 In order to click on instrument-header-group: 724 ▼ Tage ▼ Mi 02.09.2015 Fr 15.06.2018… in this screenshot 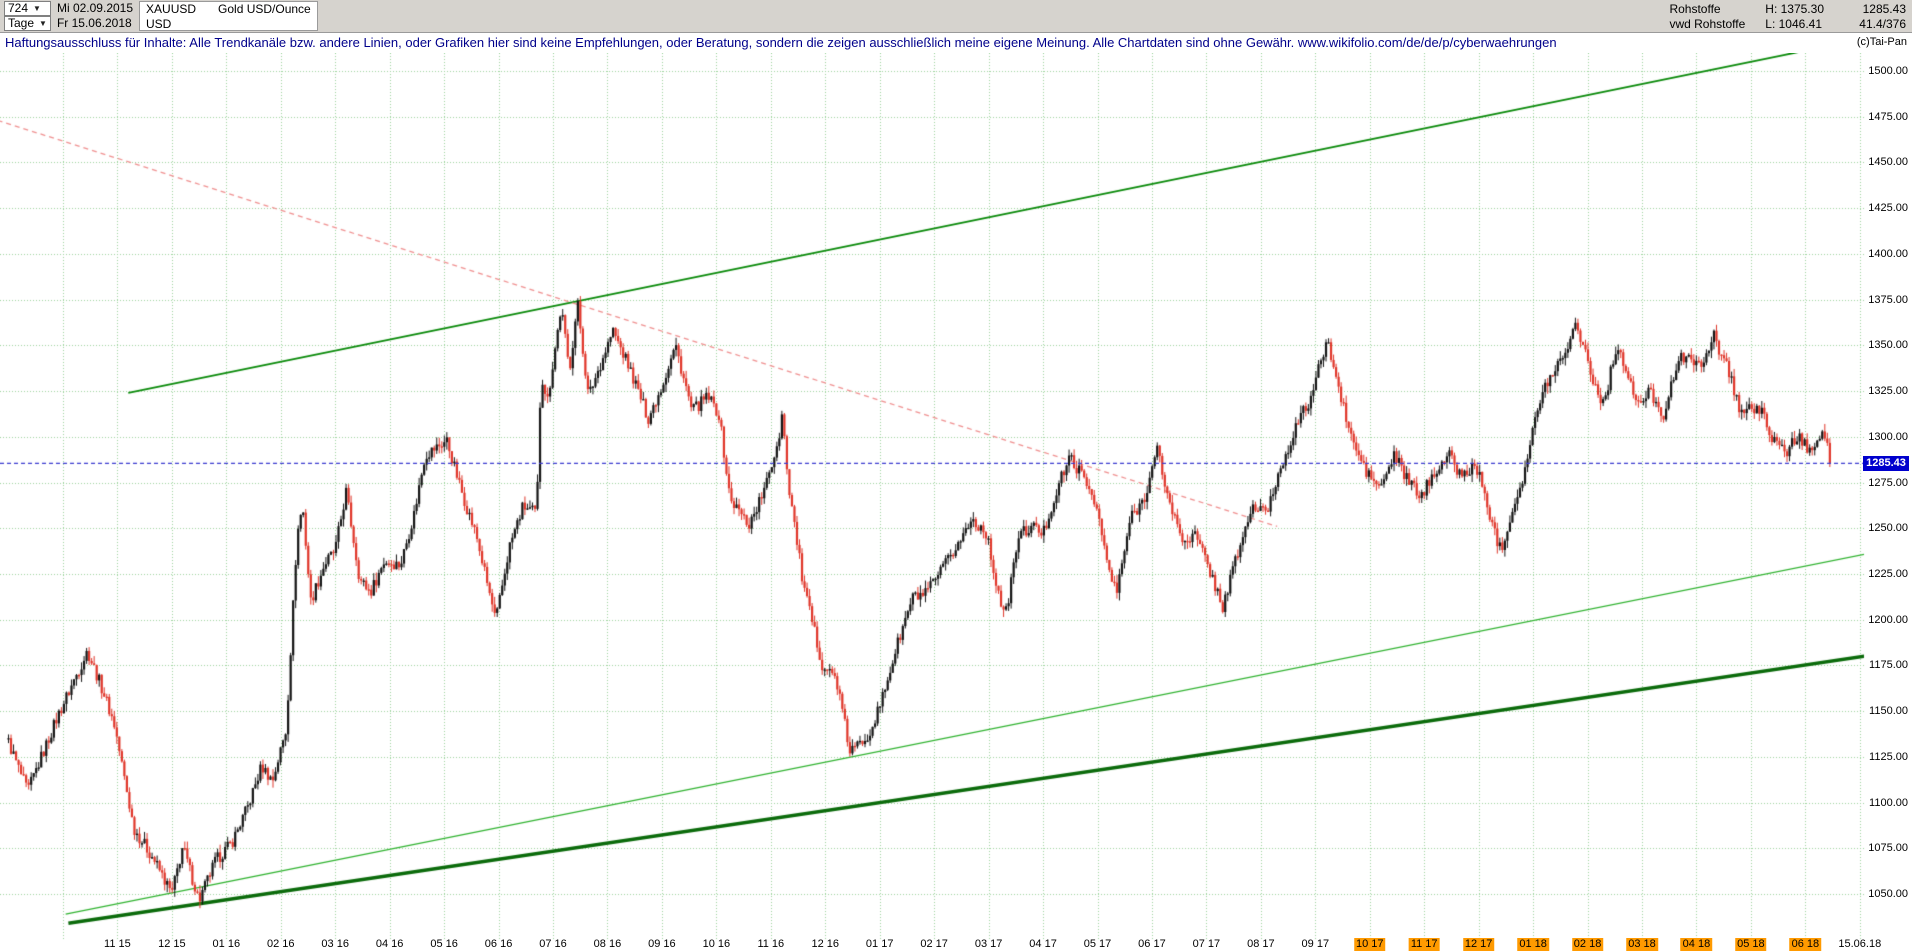, I will do `click(161, 16)`.